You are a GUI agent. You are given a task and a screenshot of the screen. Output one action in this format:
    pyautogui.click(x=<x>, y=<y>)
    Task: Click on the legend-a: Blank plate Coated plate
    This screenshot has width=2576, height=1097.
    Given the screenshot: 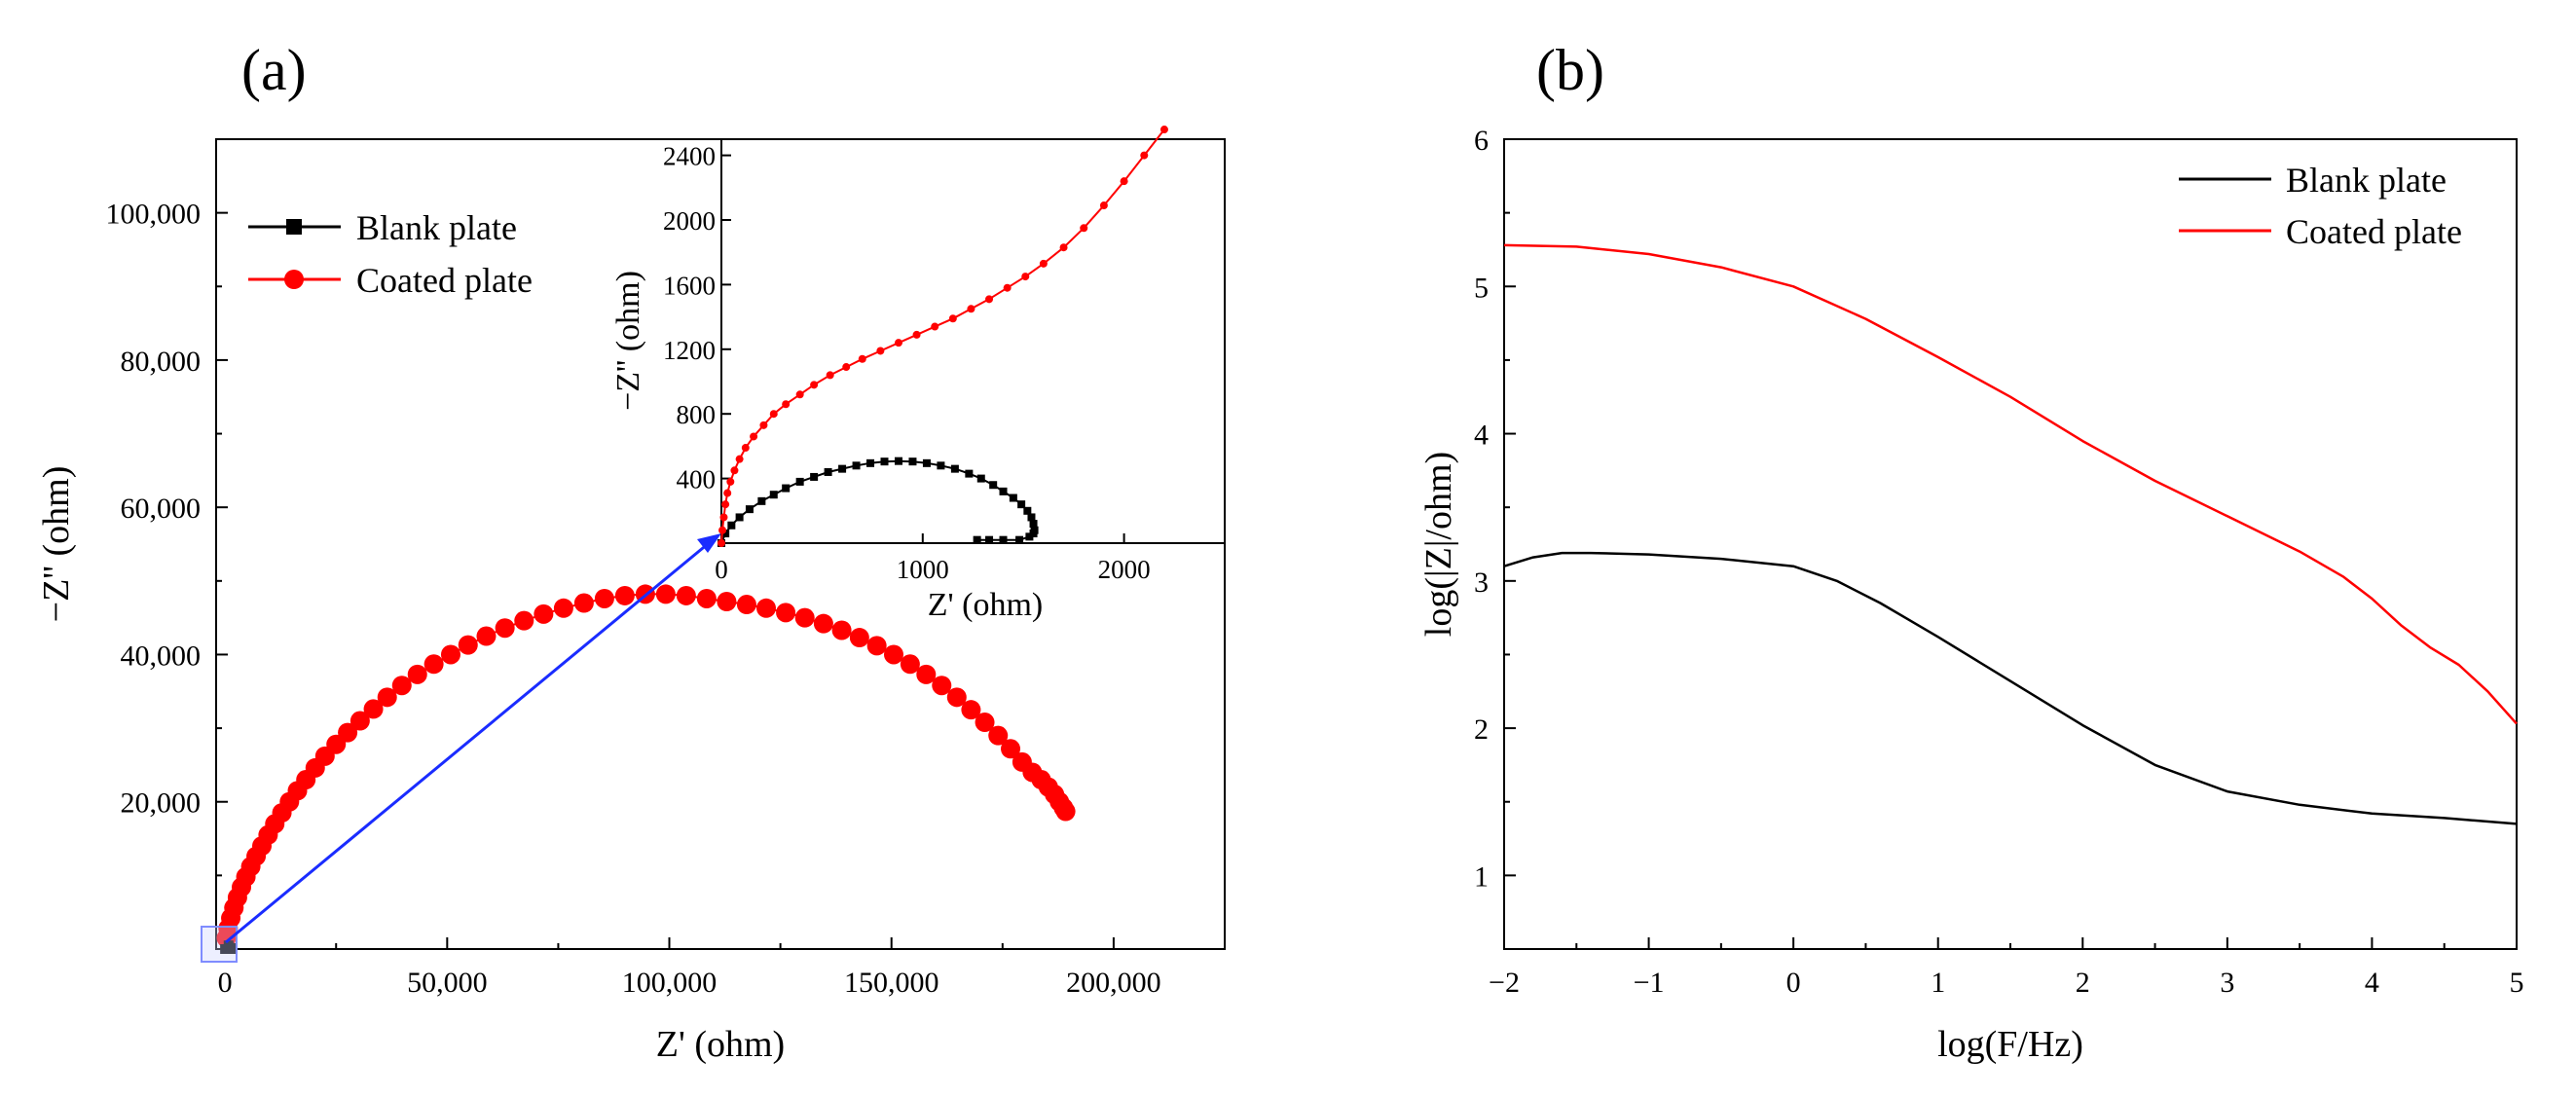 What is the action you would take?
    pyautogui.click(x=390, y=254)
    